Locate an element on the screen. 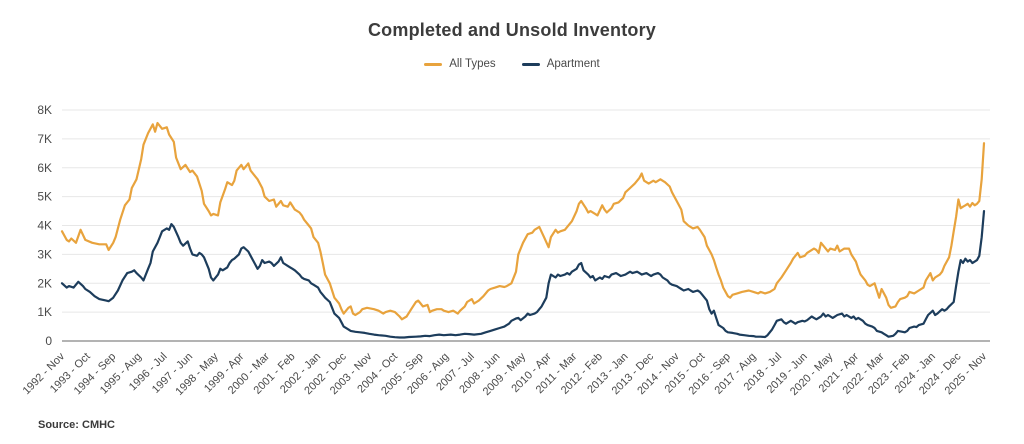 The height and width of the screenshot is (444, 1024). y-axis-tick-label: 6K is located at coordinates (44, 168).